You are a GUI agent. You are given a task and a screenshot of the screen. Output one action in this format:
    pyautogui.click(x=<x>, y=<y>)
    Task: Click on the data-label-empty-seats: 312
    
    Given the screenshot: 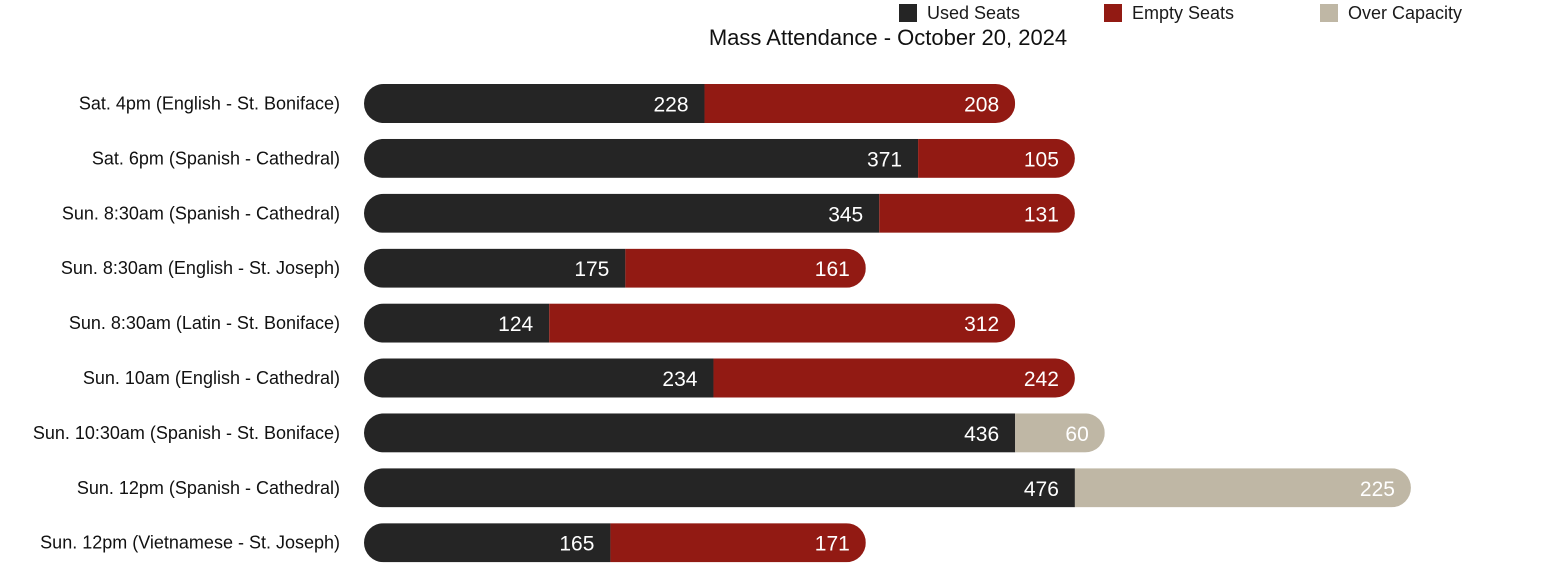 What is the action you would take?
    pyautogui.click(x=981, y=324)
    